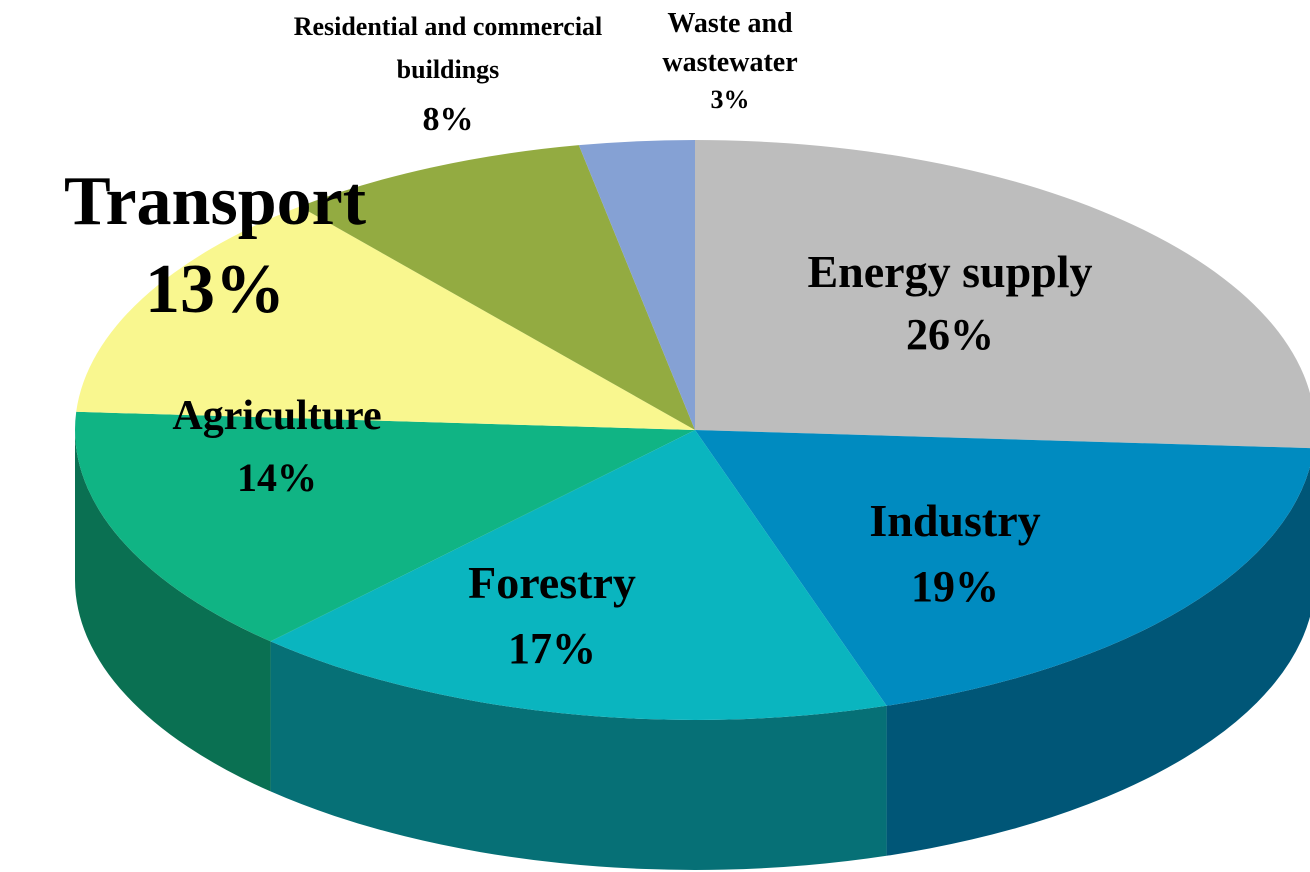 The image size is (1310, 872). What do you see at coordinates (215, 289) in the screenshot?
I see `value-label: 13%` at bounding box center [215, 289].